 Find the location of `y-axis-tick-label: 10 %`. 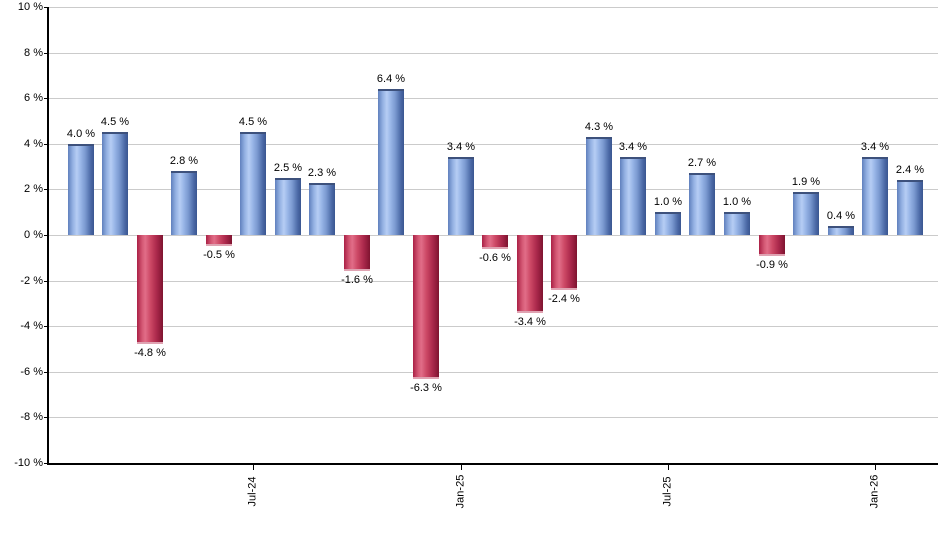

y-axis-tick-label: 10 % is located at coordinates (30, 7).